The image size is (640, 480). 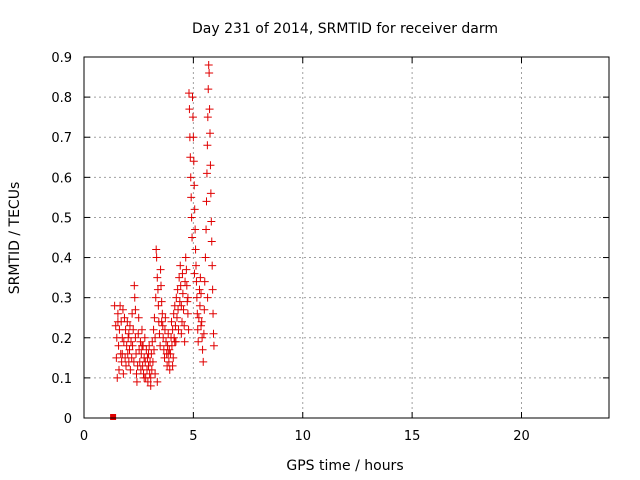 I want to click on y-tick-label: 0, so click(x=68, y=419).